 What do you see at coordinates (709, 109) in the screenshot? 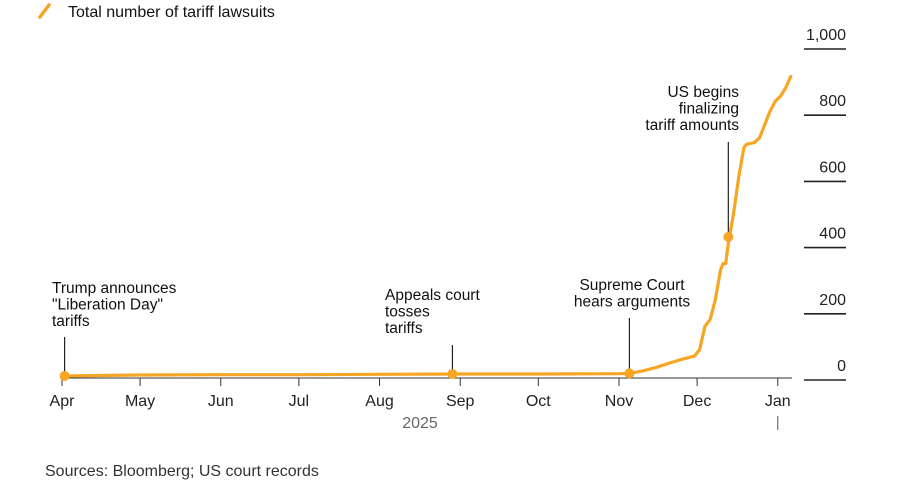
I see `annotation-line: finalizing` at bounding box center [709, 109].